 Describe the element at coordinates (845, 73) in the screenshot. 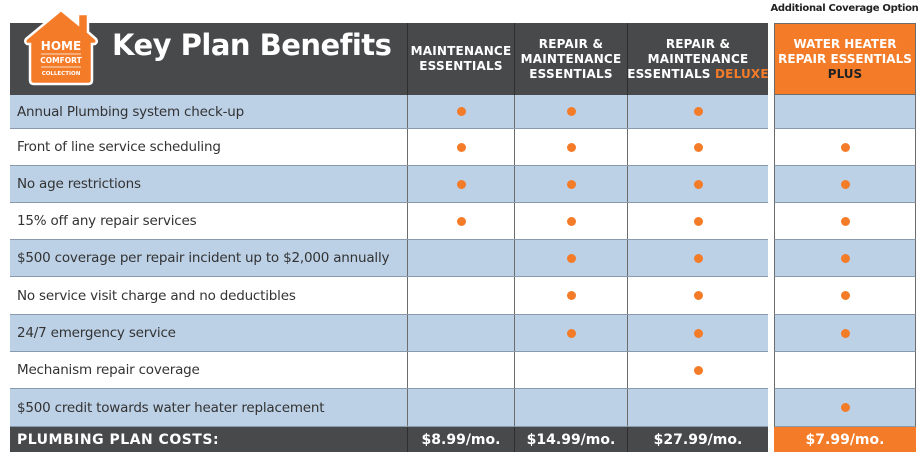

I see `plan-name-plus: PLUS` at that location.